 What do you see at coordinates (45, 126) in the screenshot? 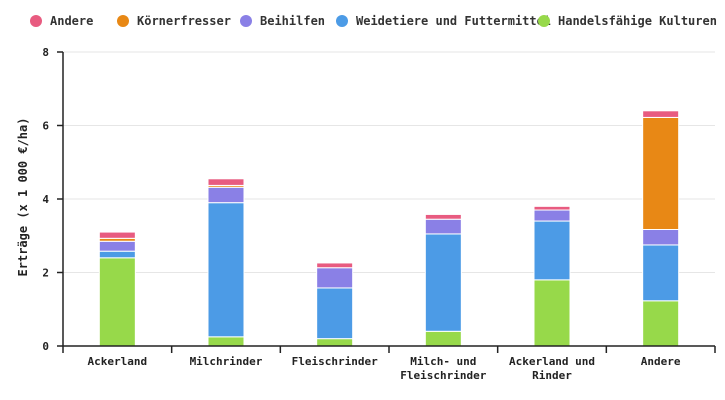
I see `y-tick-label: 6` at bounding box center [45, 126].